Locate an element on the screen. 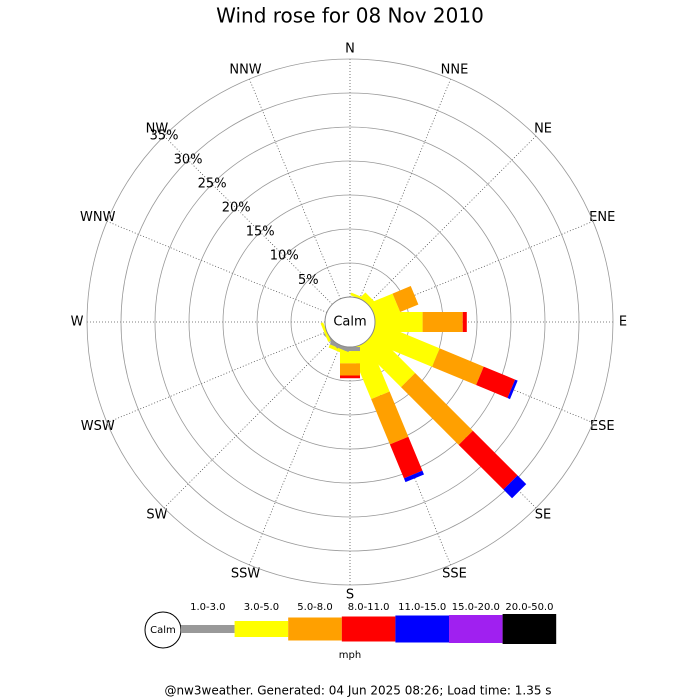 This screenshot has width=700, height=700. direction-label: SE is located at coordinates (543, 515).